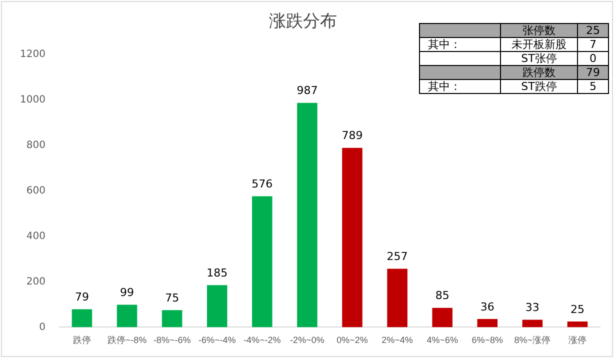  Describe the element at coordinates (593, 73) in the screenshot. I see `annotation: 79` at that location.